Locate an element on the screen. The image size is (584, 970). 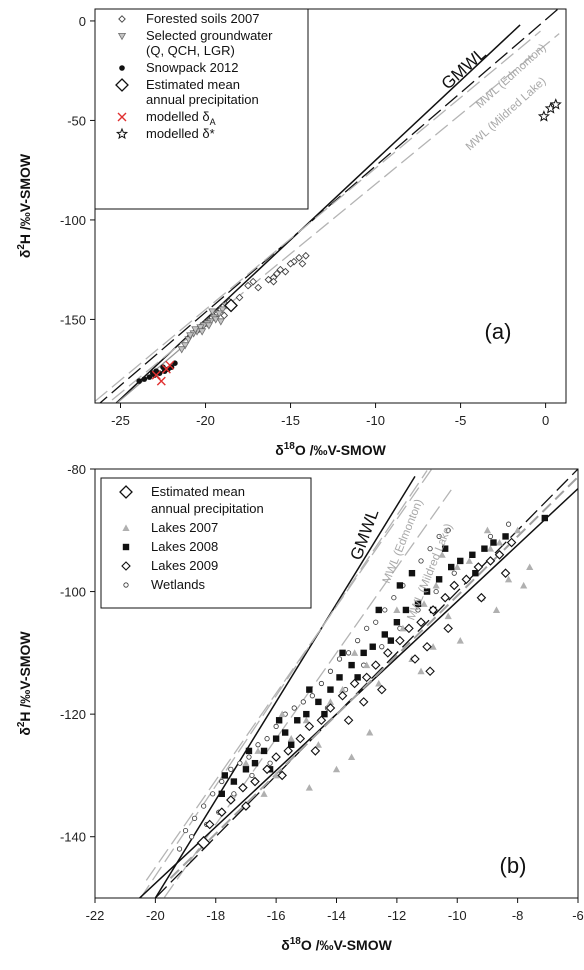
legend-label-map-text: Estimated mean is located at coordinates (198, 491).